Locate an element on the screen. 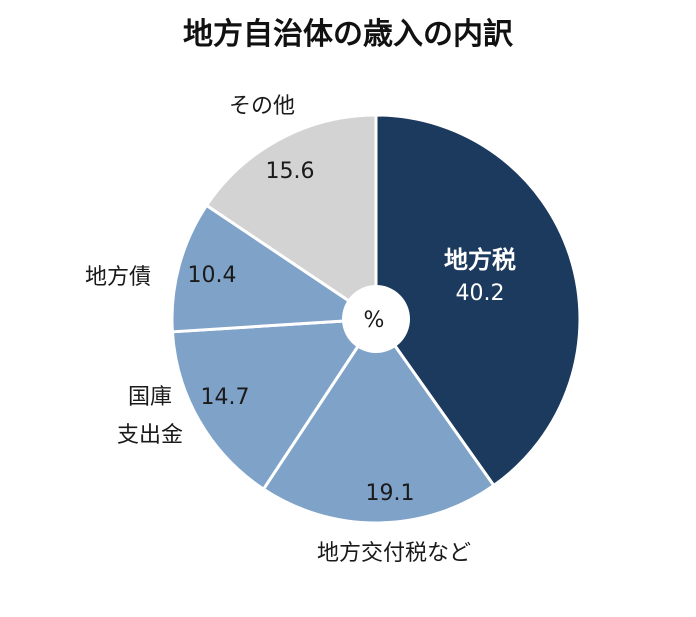 This screenshot has width=696, height=617. slice-value-label: 19.1 is located at coordinates (390, 493).